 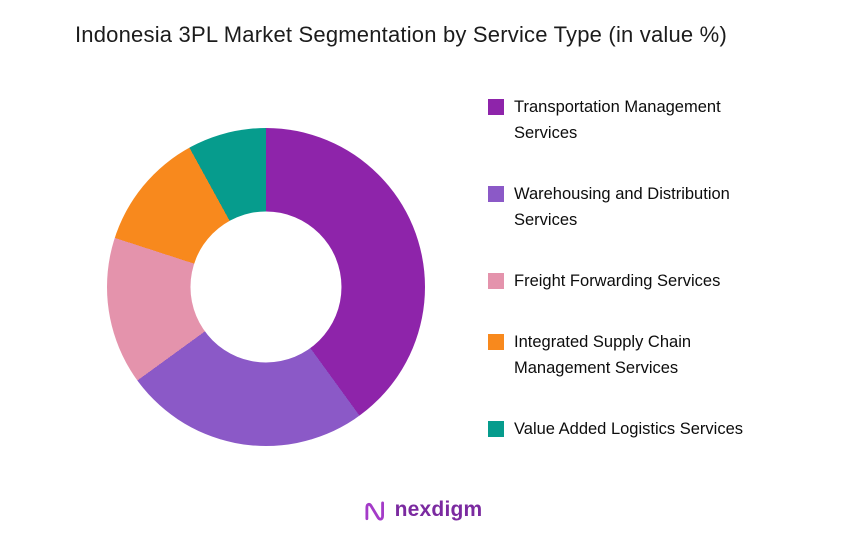 I want to click on legend-item: Warehousing and Distribution Services, so click(x=638, y=207).